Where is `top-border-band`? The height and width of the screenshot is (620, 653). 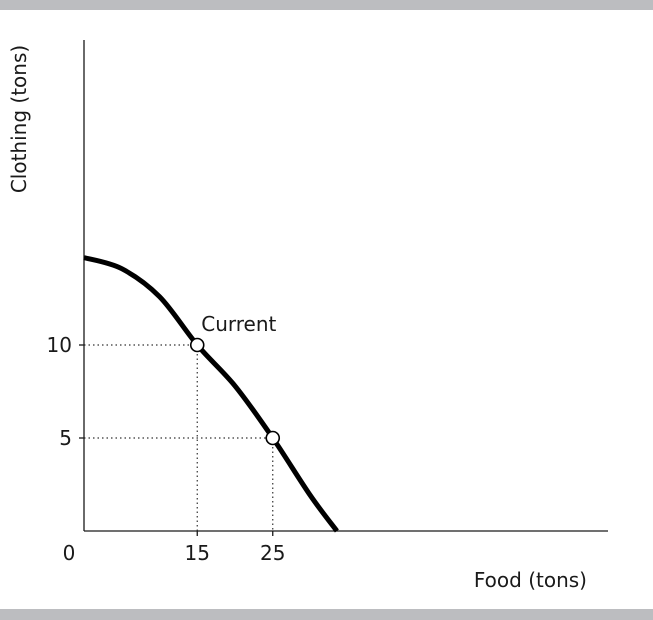 top-border-band is located at coordinates (326, 5).